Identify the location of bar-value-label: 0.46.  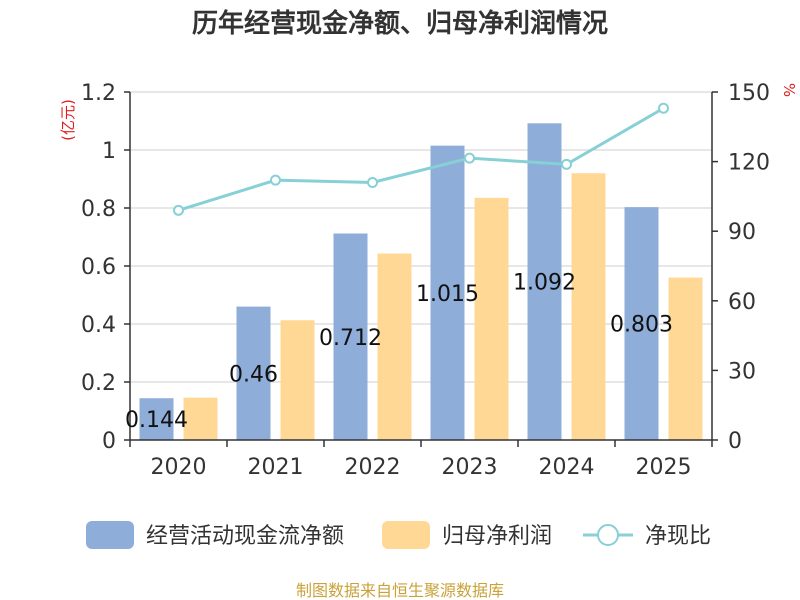
(253, 374).